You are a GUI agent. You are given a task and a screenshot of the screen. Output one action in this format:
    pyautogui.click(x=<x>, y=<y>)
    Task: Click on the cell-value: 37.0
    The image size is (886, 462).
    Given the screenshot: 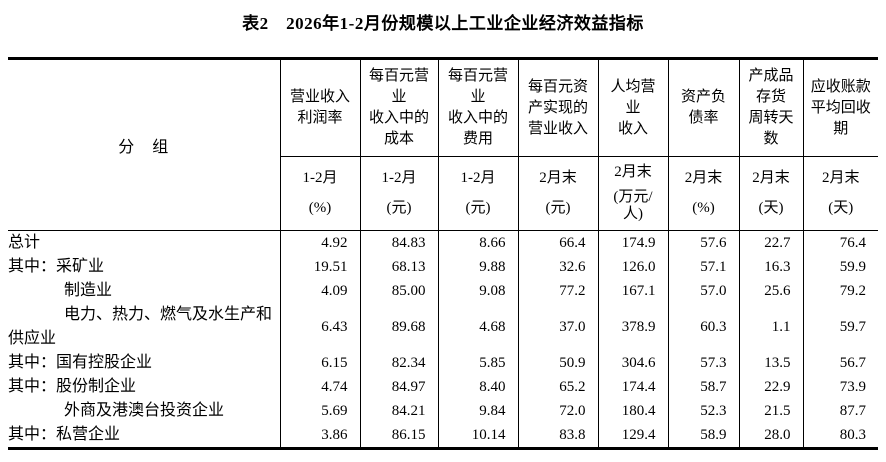 What is the action you would take?
    pyautogui.click(x=557, y=327)
    